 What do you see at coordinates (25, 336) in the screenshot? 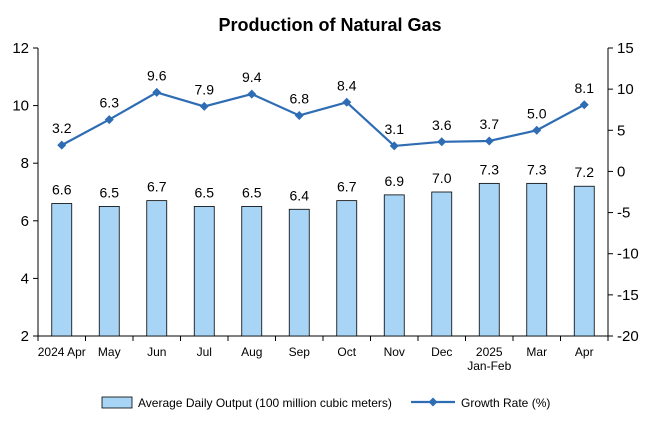
I see `left-tick-label: 2` at bounding box center [25, 336].